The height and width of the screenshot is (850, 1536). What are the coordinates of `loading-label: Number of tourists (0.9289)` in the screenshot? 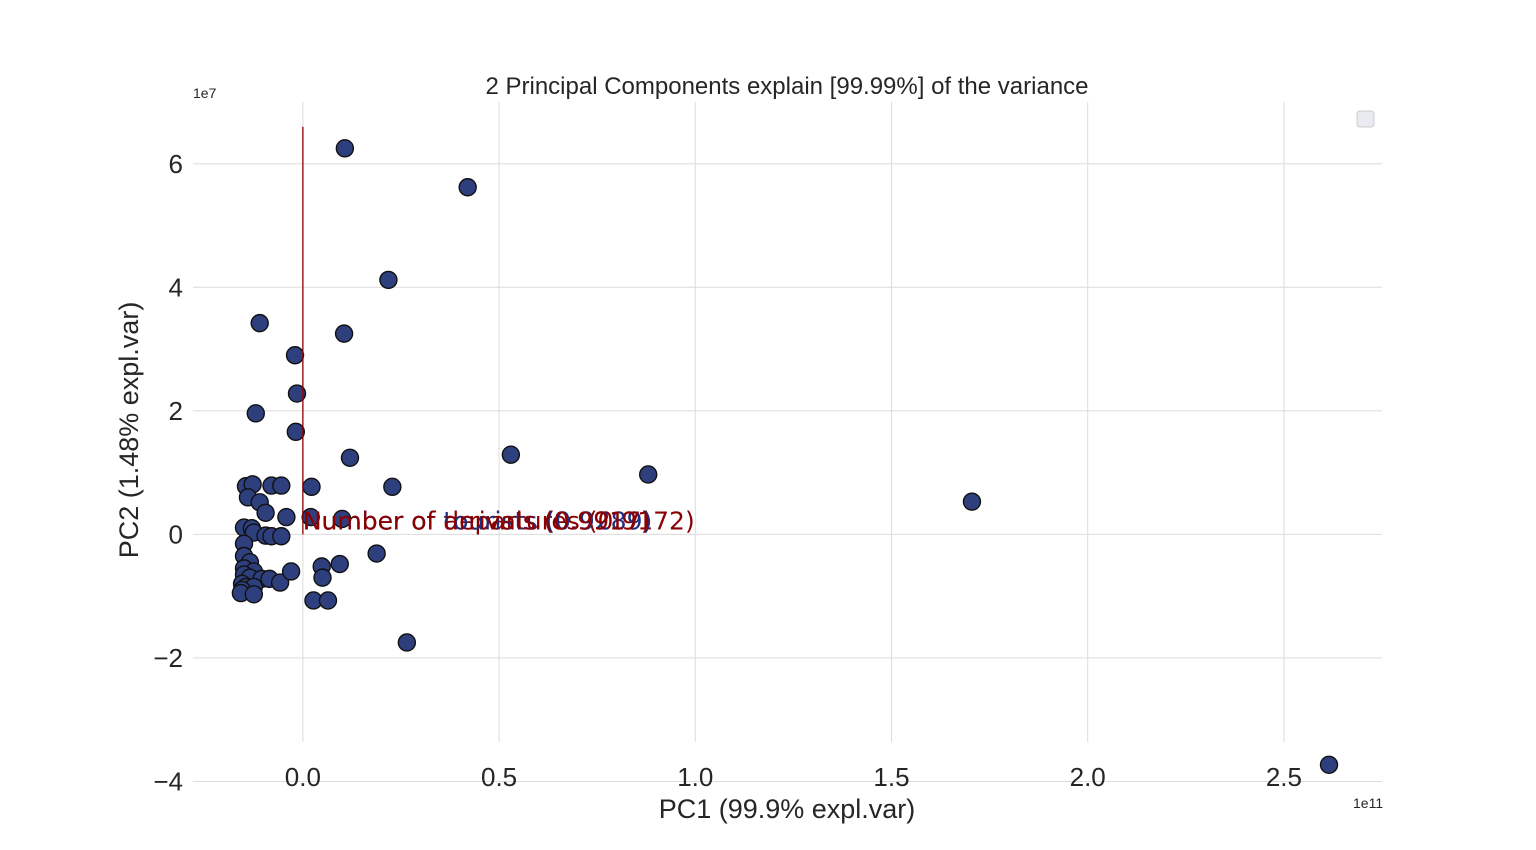 It's located at (477, 520).